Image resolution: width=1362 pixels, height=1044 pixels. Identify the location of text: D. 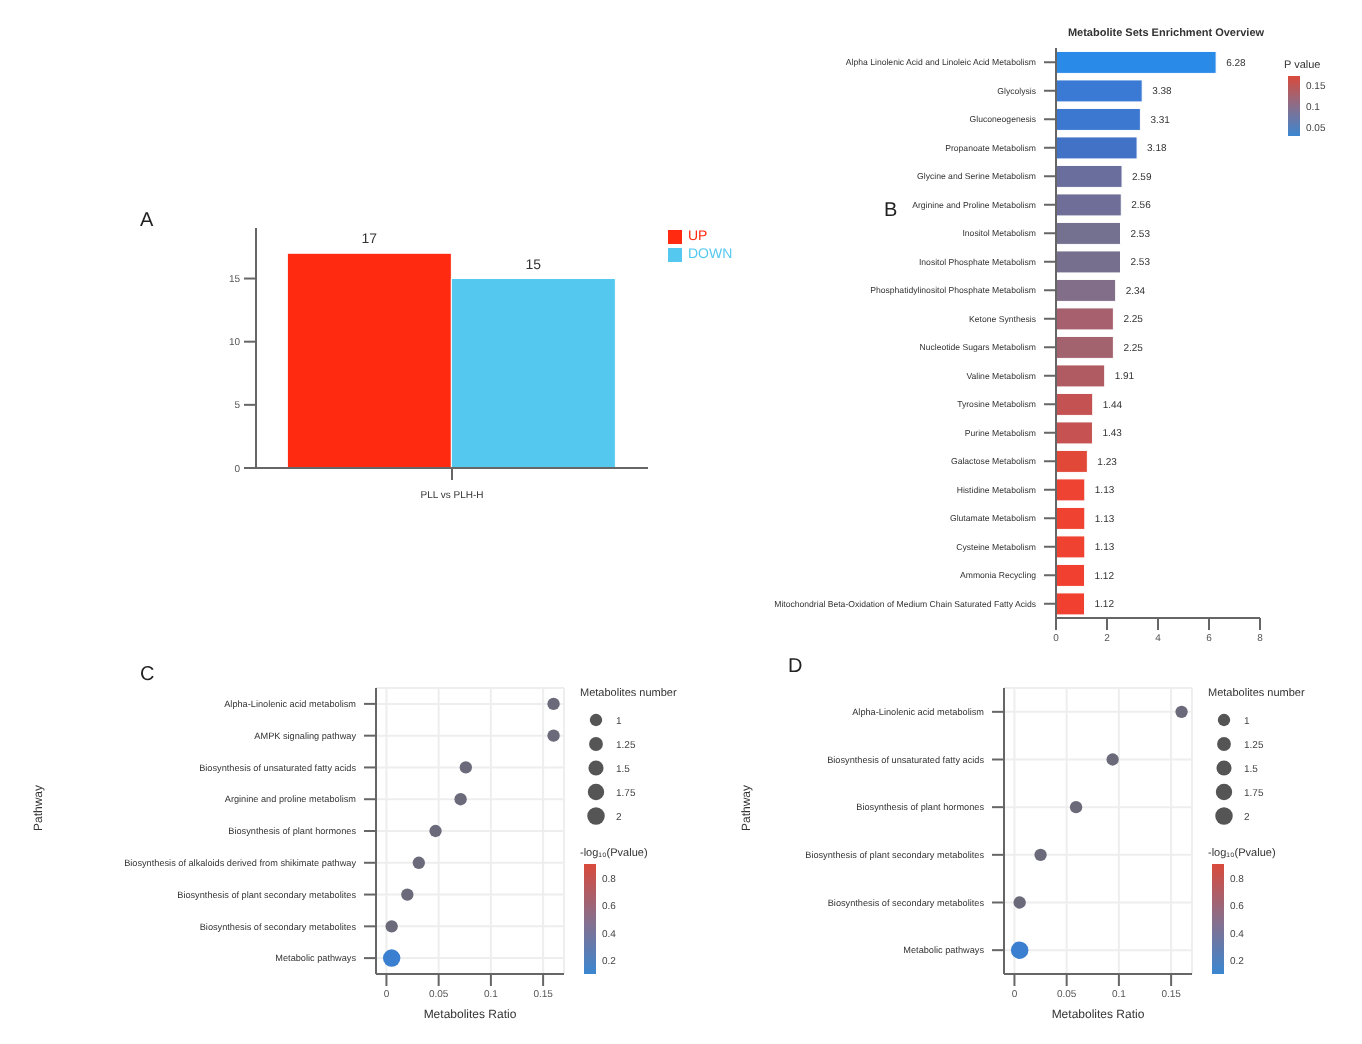
(795, 667).